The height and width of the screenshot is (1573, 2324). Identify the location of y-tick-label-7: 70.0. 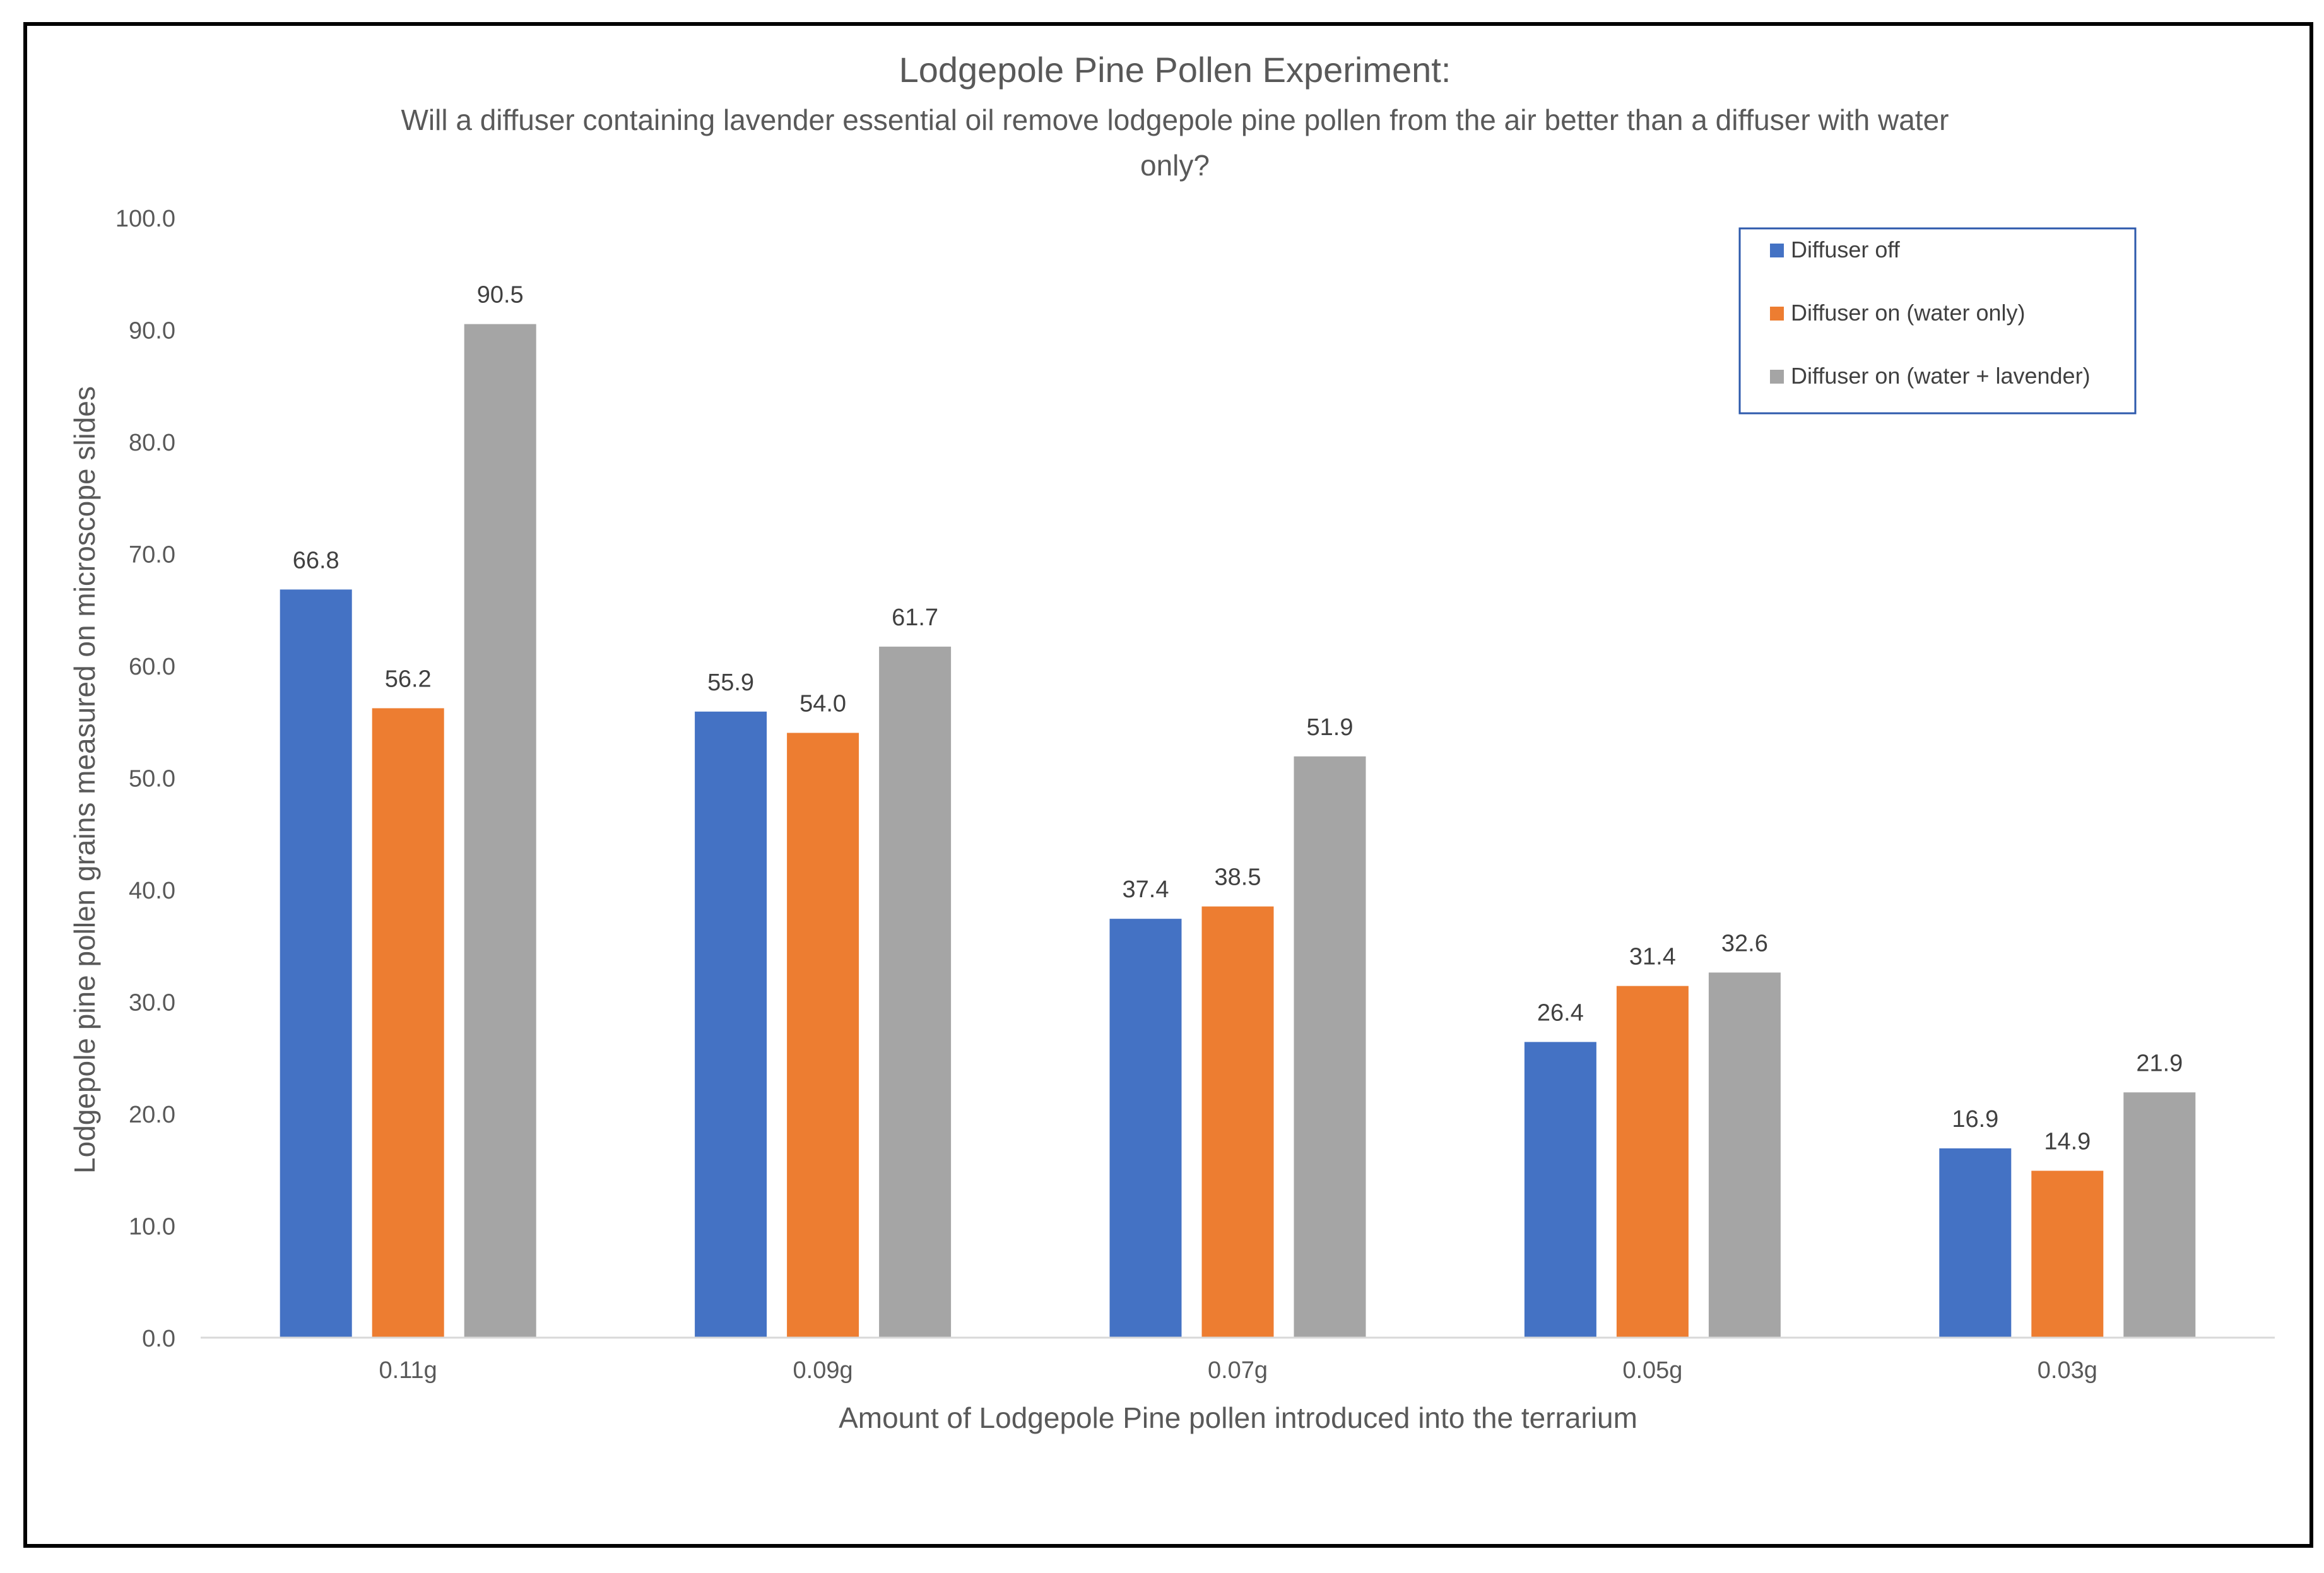
(152, 555).